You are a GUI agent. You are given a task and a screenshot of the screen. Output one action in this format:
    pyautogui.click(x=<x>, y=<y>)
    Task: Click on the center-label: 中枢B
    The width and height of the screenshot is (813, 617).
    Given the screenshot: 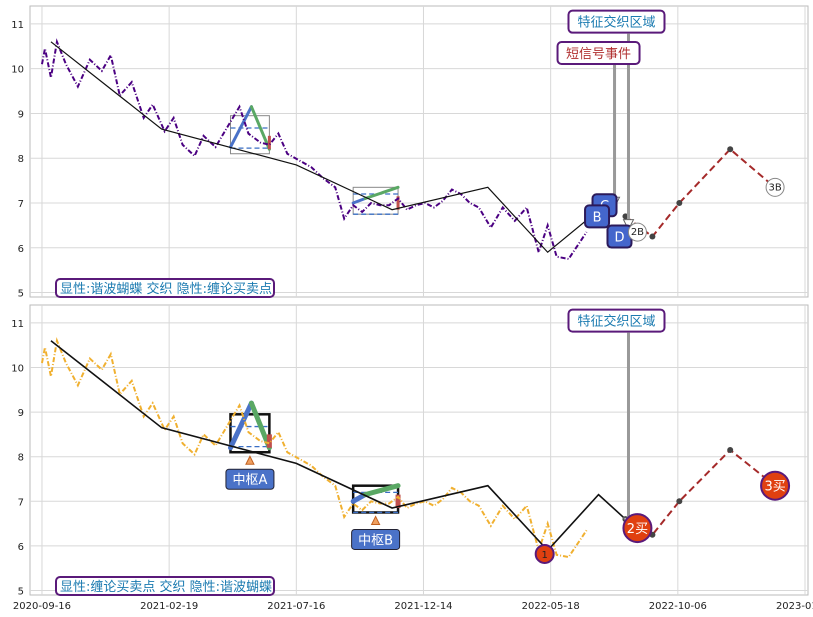 What is the action you would take?
    pyautogui.click(x=375, y=540)
    